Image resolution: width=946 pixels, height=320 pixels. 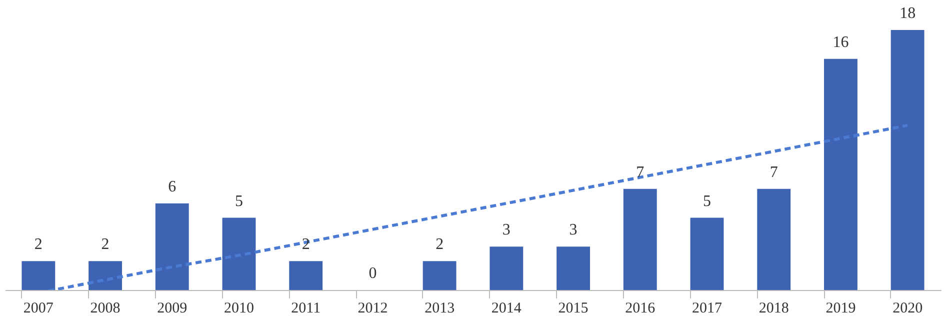 I want to click on x-tick-label: 2019, so click(x=841, y=308).